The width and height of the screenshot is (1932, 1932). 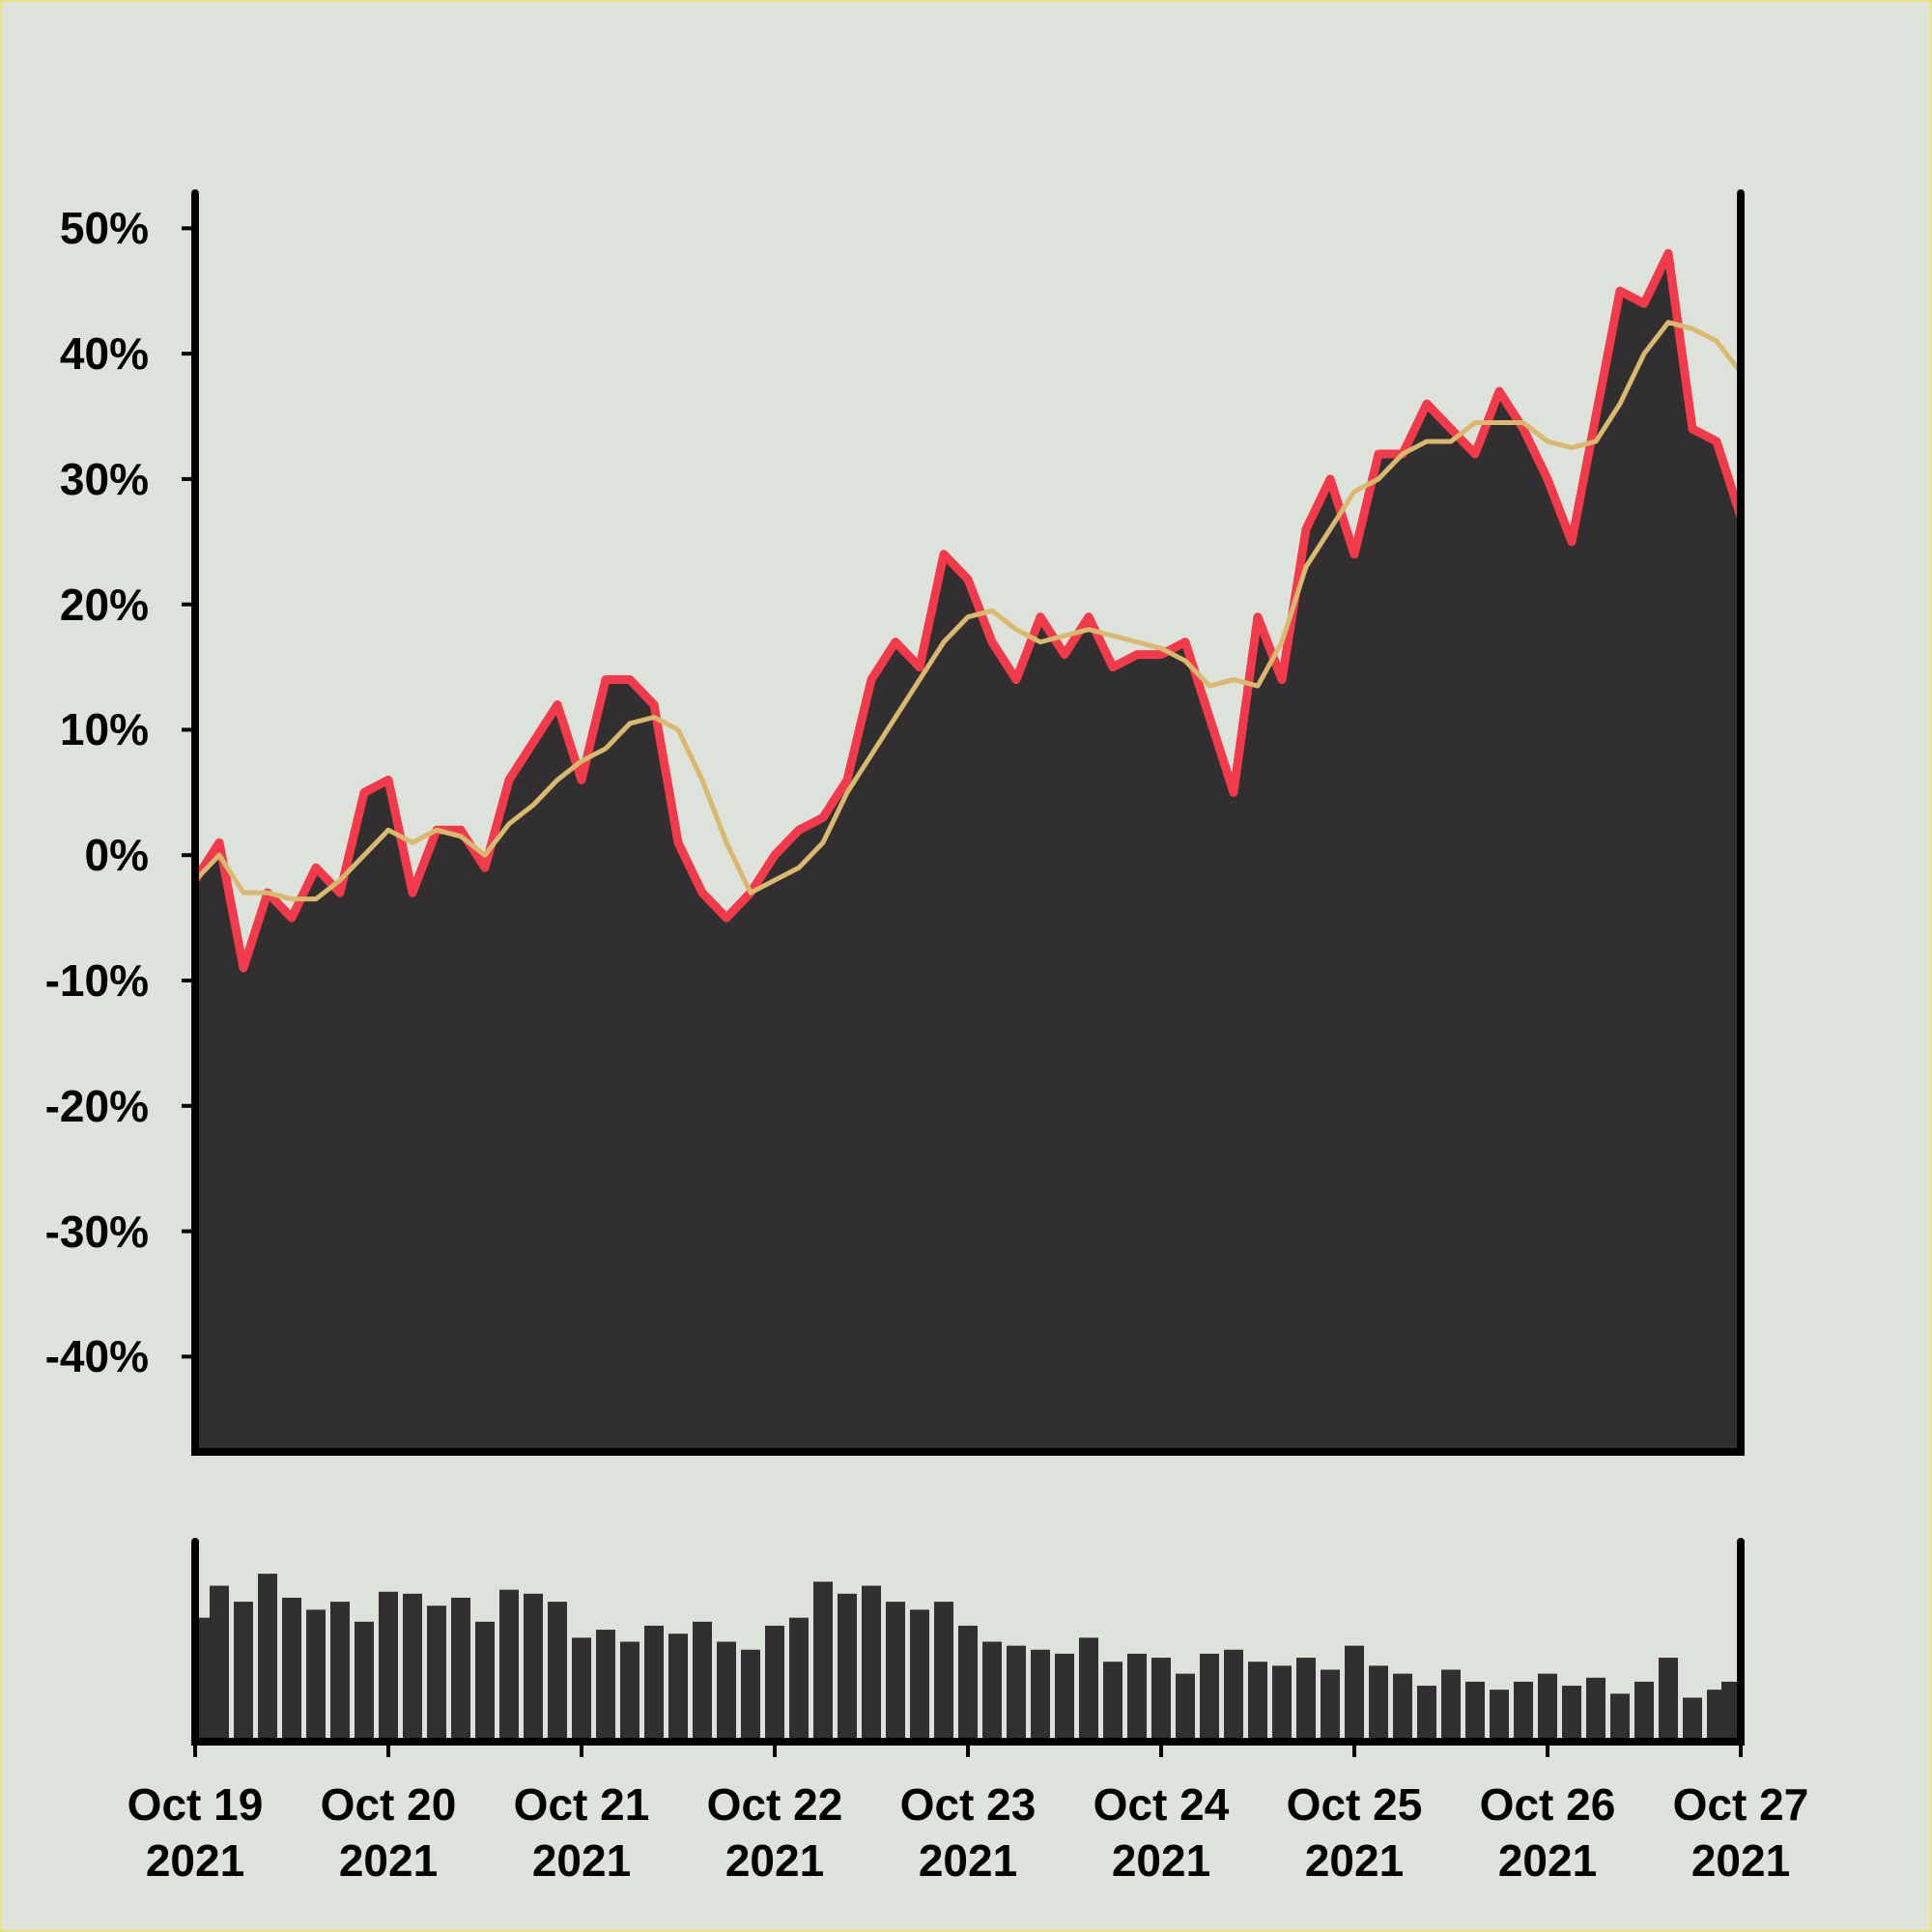 What do you see at coordinates (96, 1231) in the screenshot?
I see `y-tick-label: -30%` at bounding box center [96, 1231].